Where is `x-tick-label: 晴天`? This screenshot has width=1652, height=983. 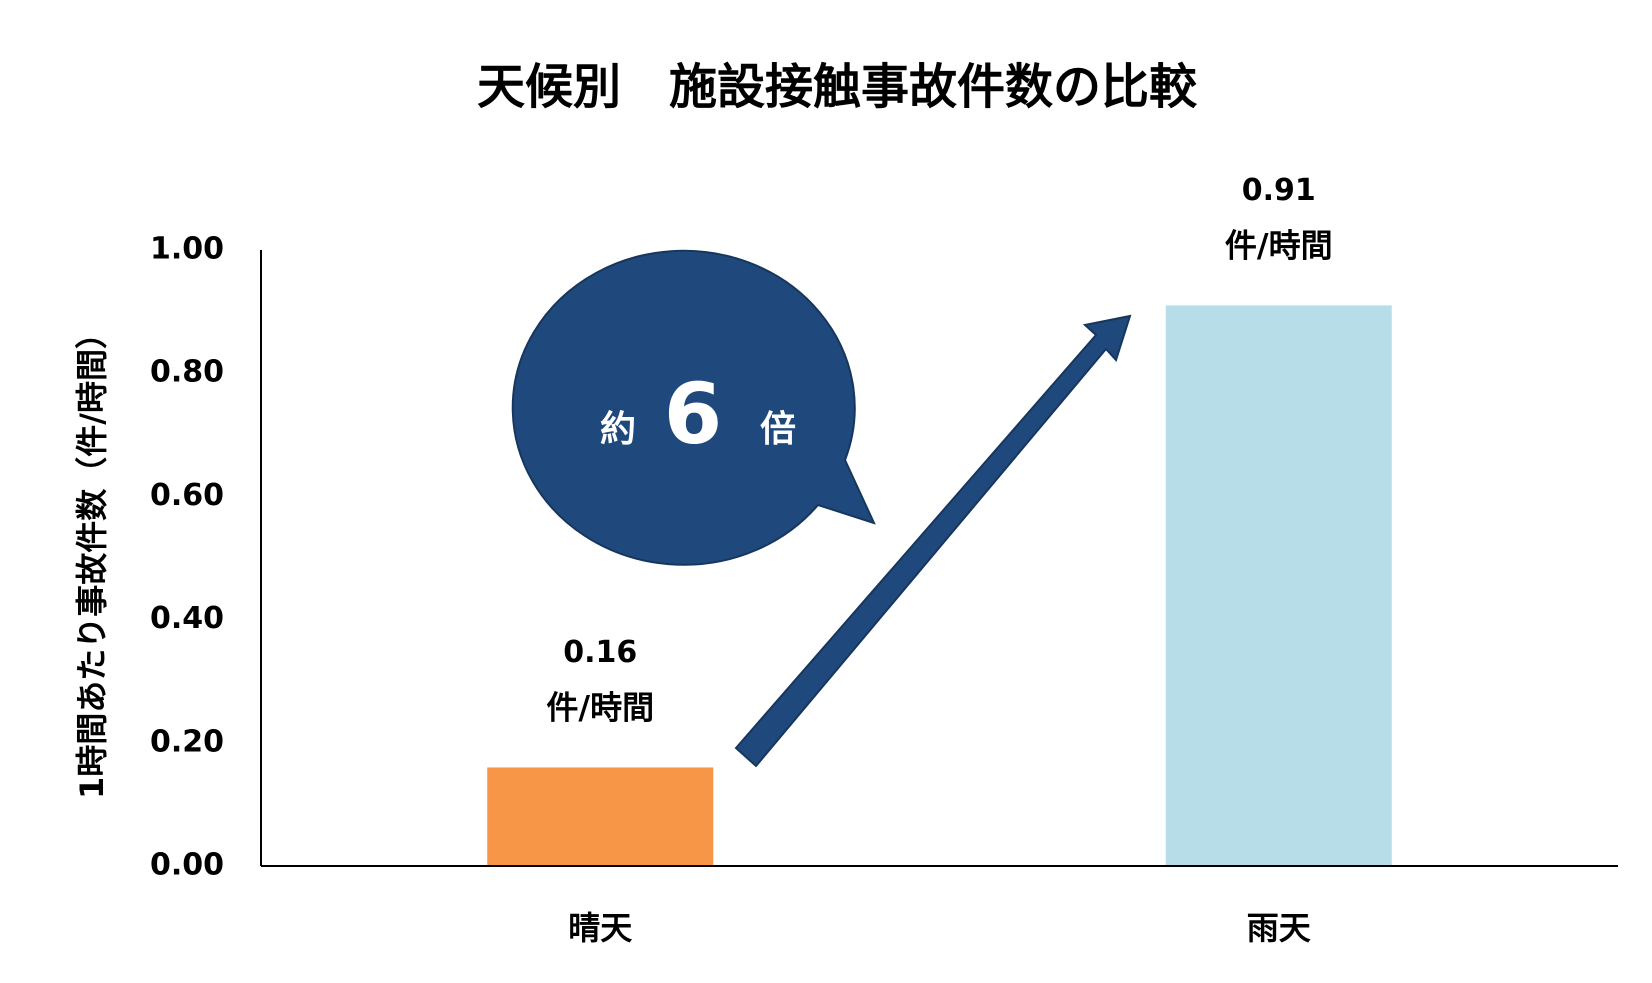 x-tick-label: 晴天 is located at coordinates (600, 928).